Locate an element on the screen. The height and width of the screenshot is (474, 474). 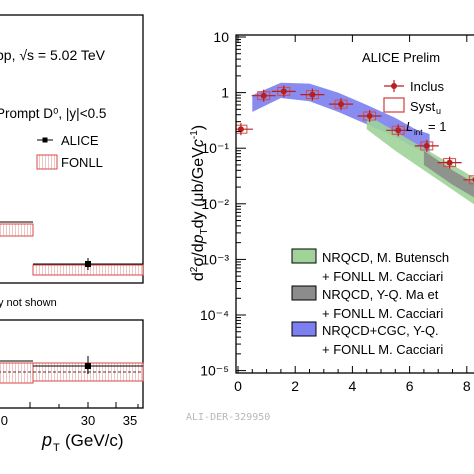
right-y-axis-title: d2σ/dpTdy (μb/GeVc-1) is located at coordinates (199, 203).